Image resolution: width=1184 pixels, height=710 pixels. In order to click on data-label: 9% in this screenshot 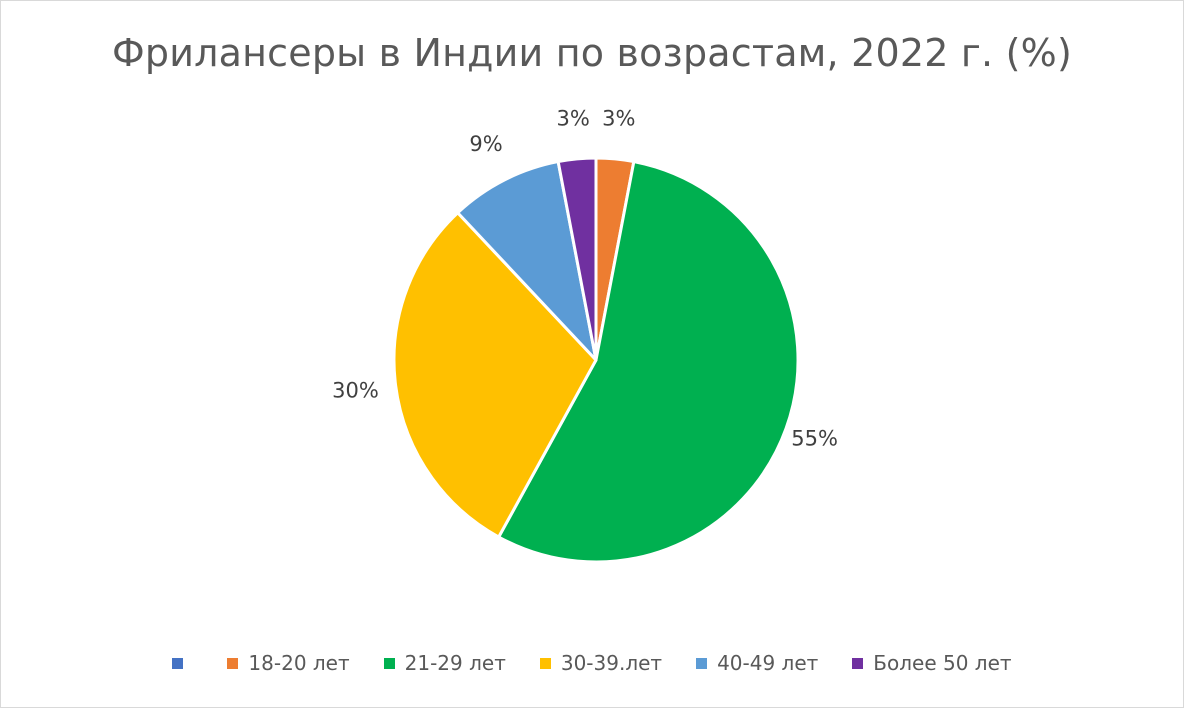, I will do `click(485, 144)`.